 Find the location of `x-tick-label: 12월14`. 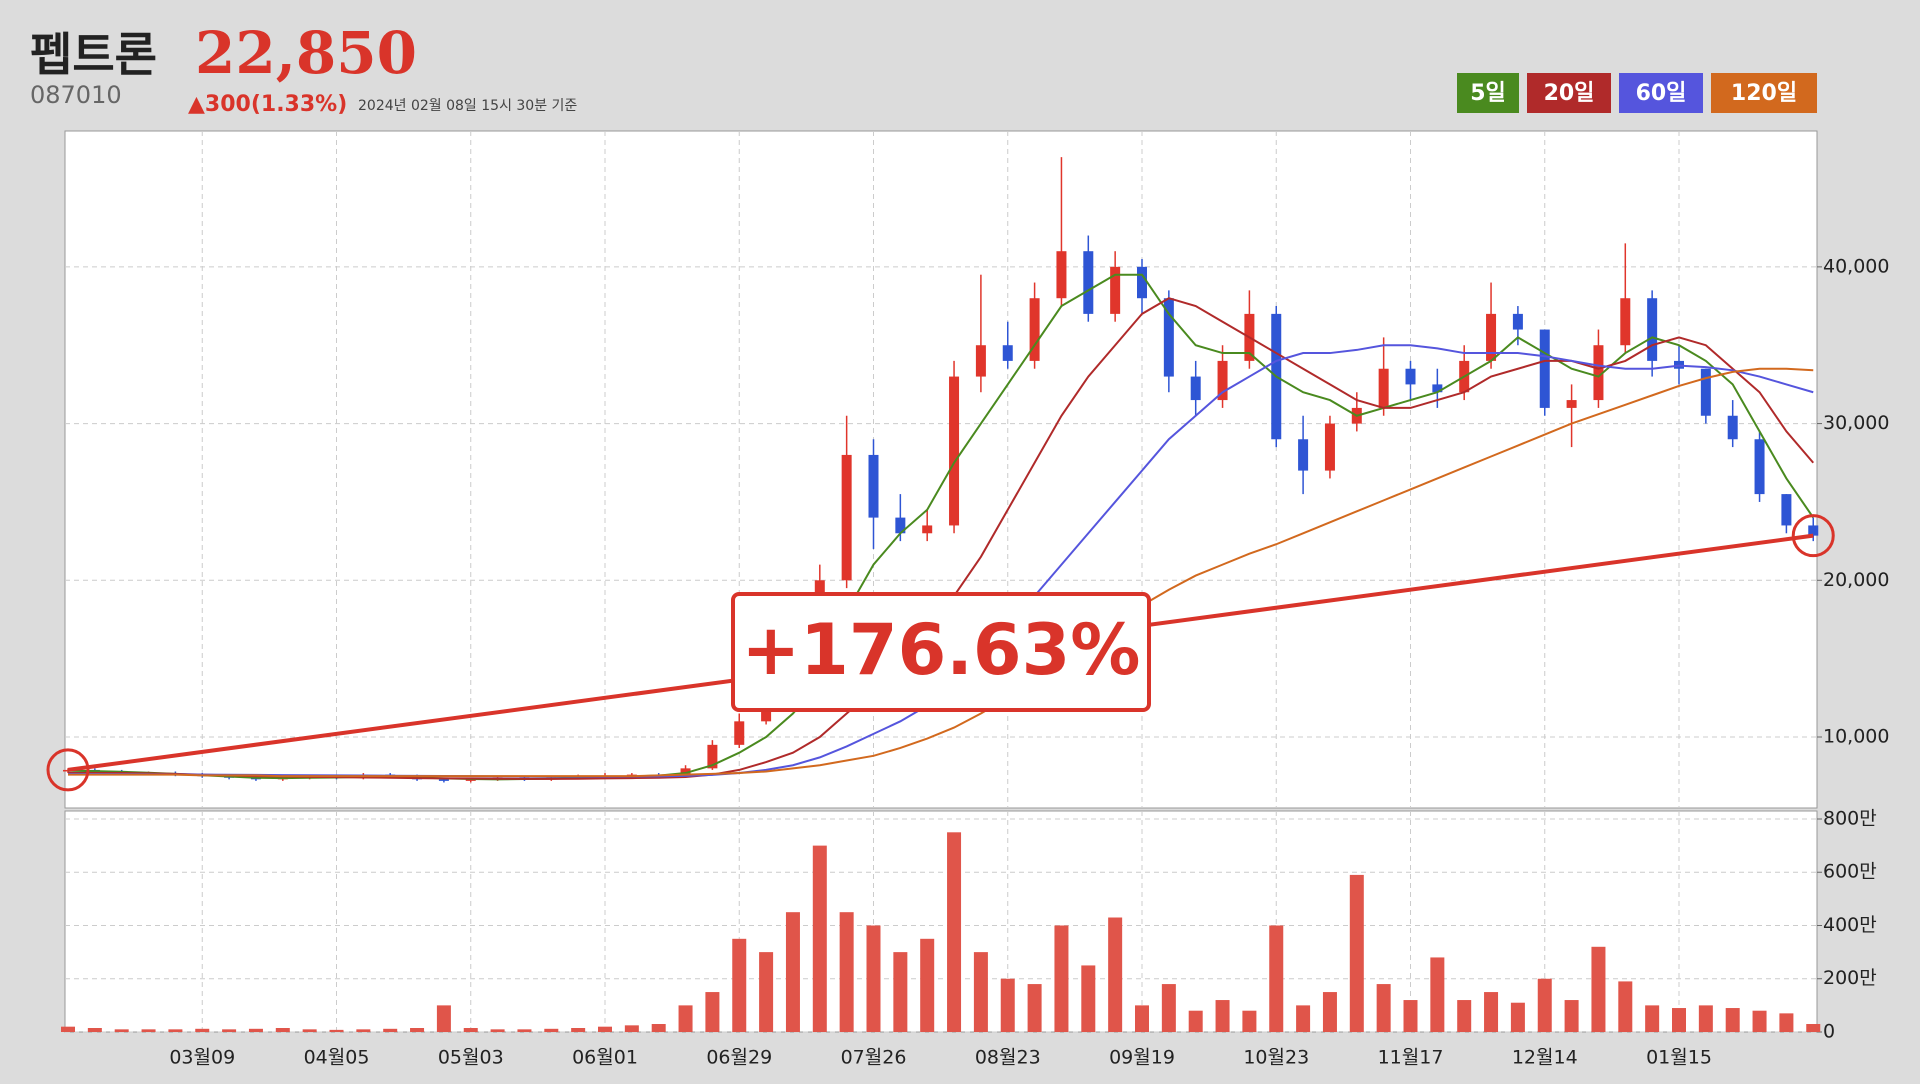

x-tick-label: 12월14 is located at coordinates (1545, 1058).